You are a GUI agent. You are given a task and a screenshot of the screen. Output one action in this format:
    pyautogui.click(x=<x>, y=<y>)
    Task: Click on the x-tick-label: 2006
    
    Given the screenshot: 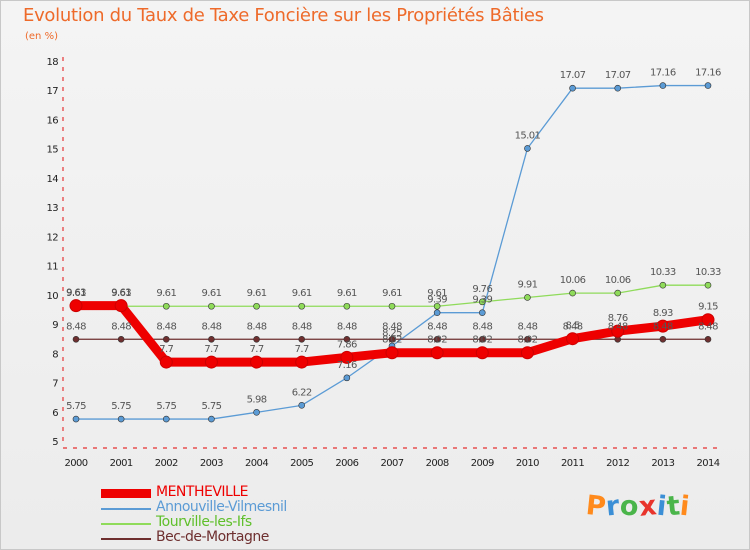 What is the action you would take?
    pyautogui.click(x=346, y=463)
    